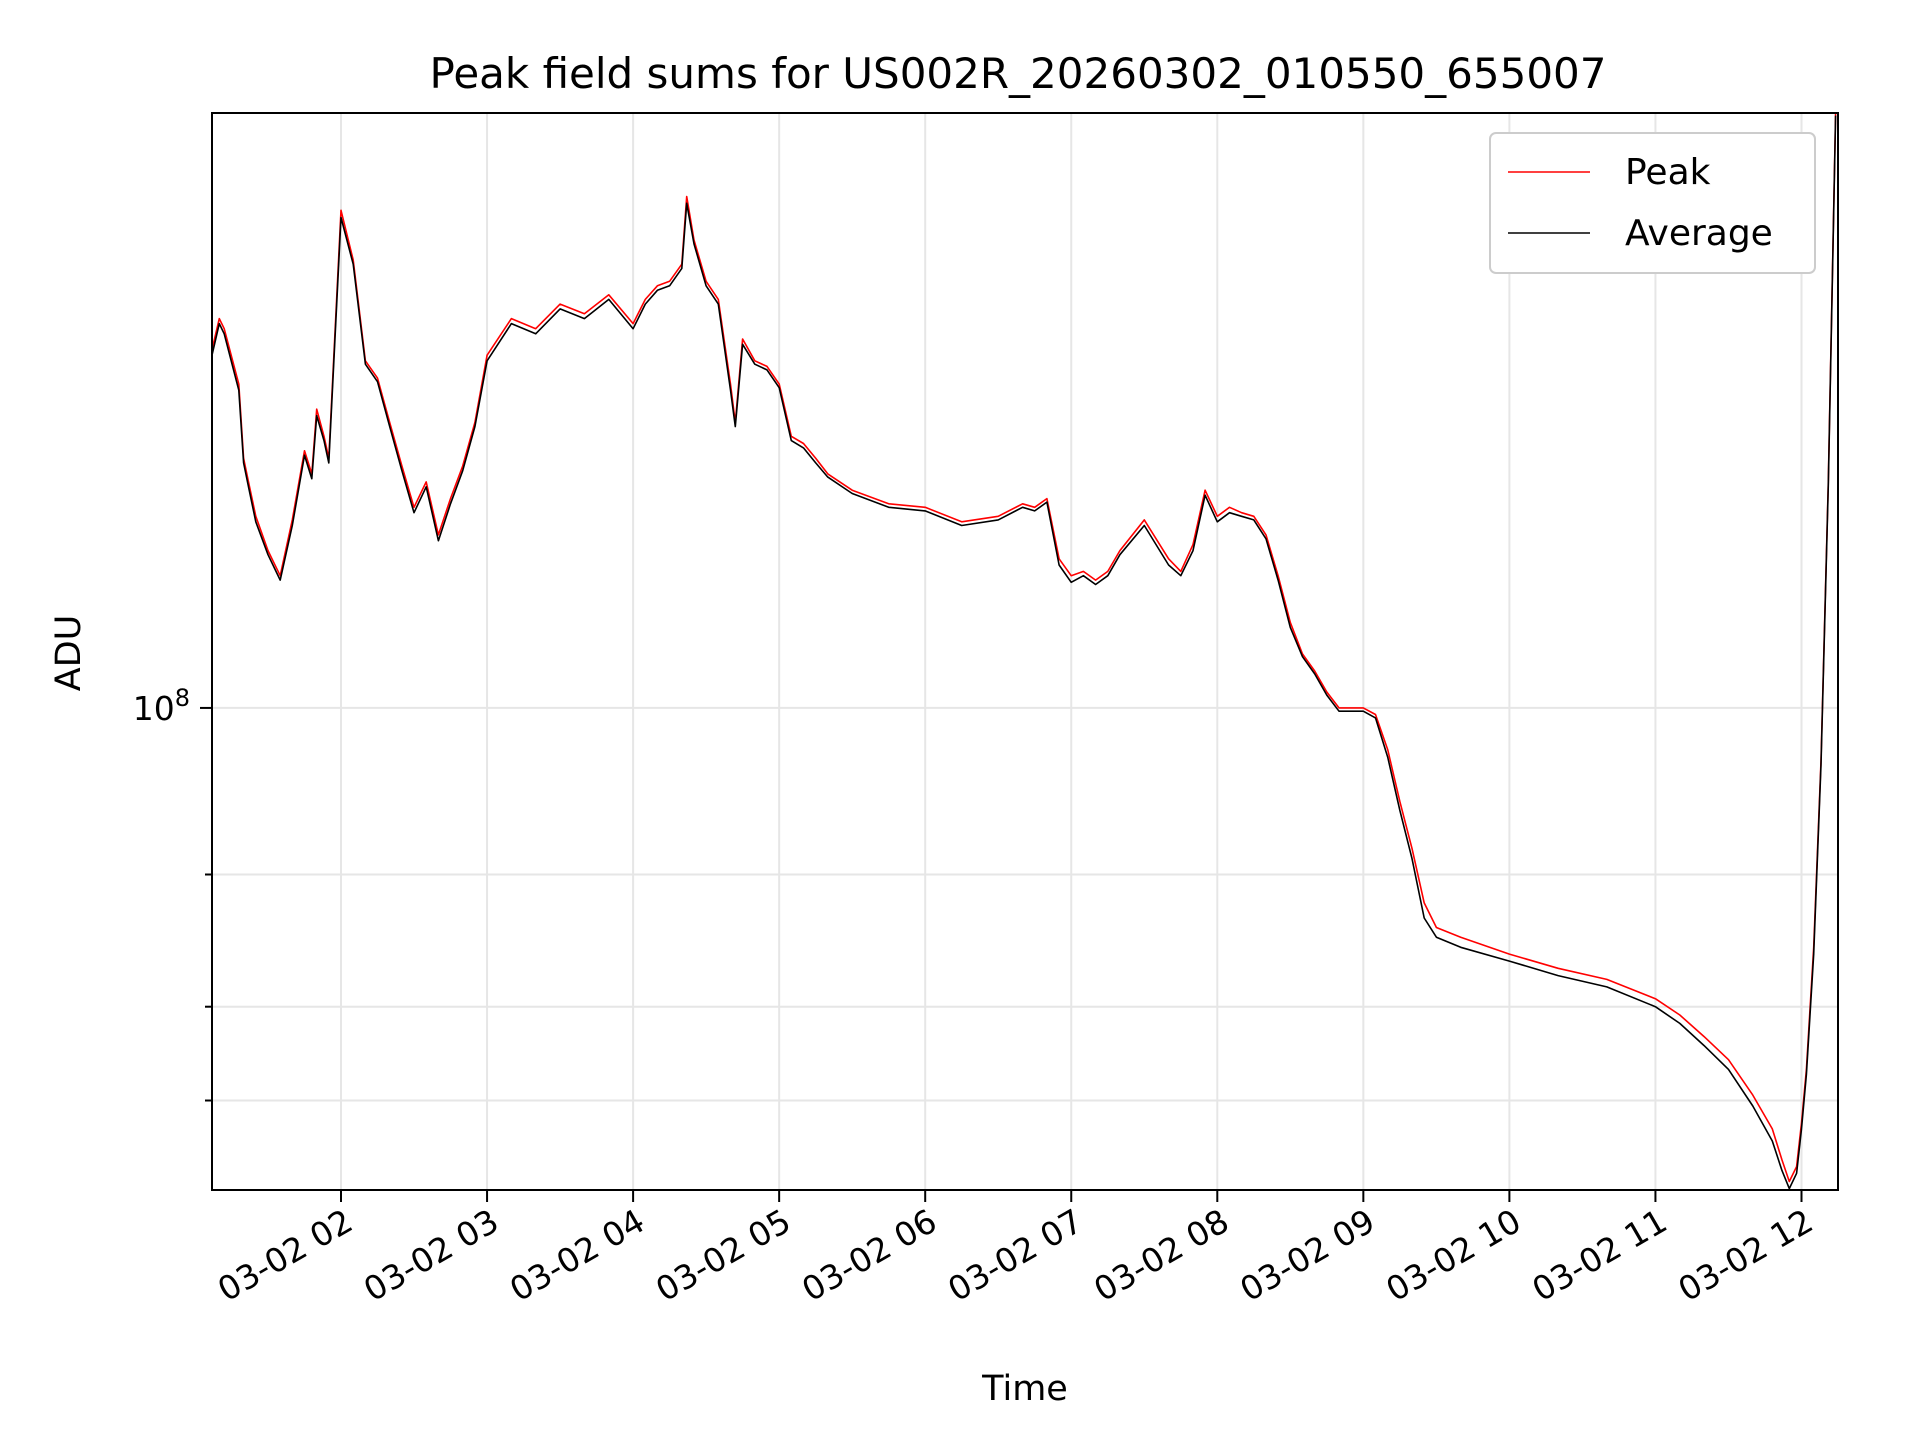 Image resolution: width=1920 pixels, height=1440 pixels. I want to click on y-axis-label: ADU, so click(69, 653).